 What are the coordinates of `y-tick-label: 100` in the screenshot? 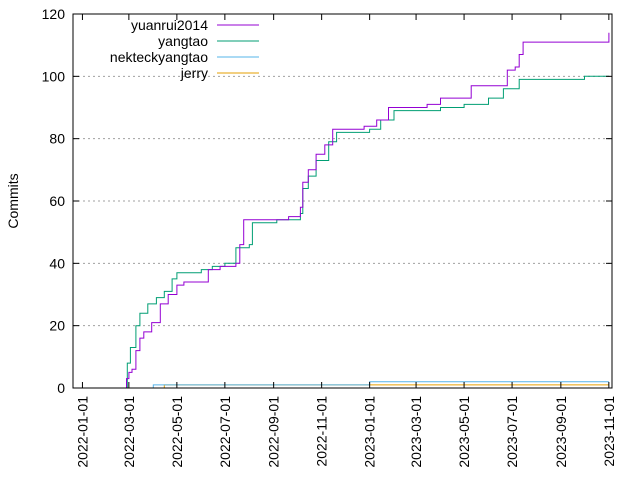 It's located at (54, 76).